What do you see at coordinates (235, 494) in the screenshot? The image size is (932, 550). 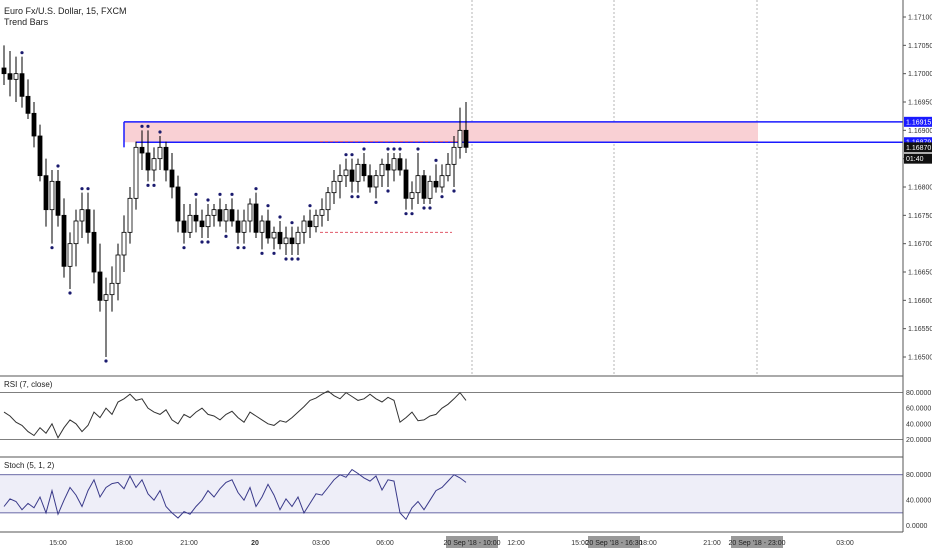 I see `stoch-line` at bounding box center [235, 494].